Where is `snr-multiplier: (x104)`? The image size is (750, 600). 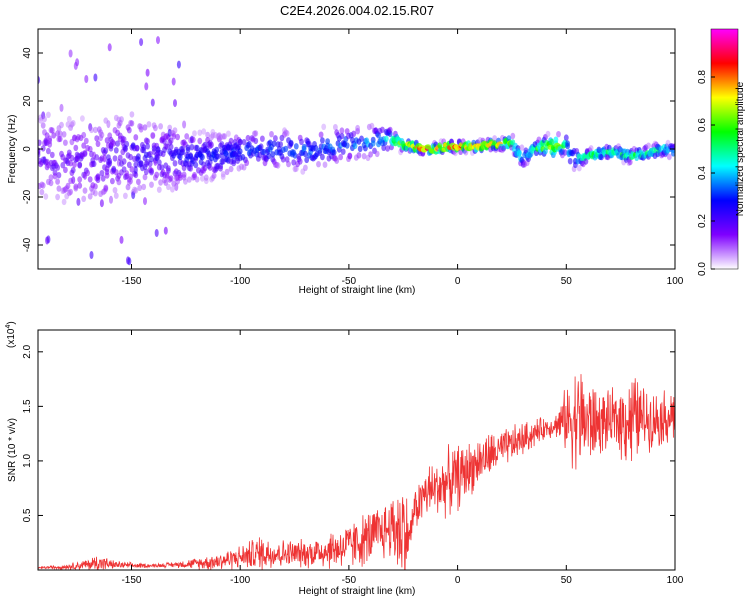
snr-multiplier: (x104) is located at coordinates (11, 334).